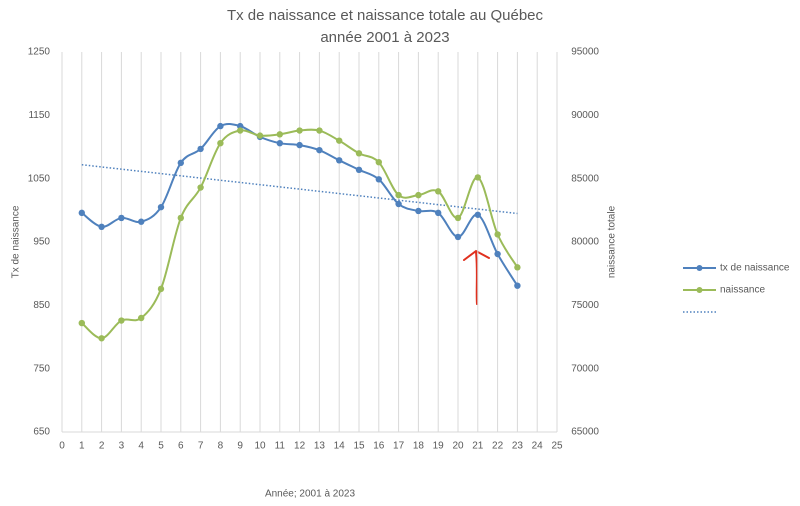 This screenshot has height=506, width=800. What do you see at coordinates (379, 446) in the screenshot?
I see `x-tick-label: 16` at bounding box center [379, 446].